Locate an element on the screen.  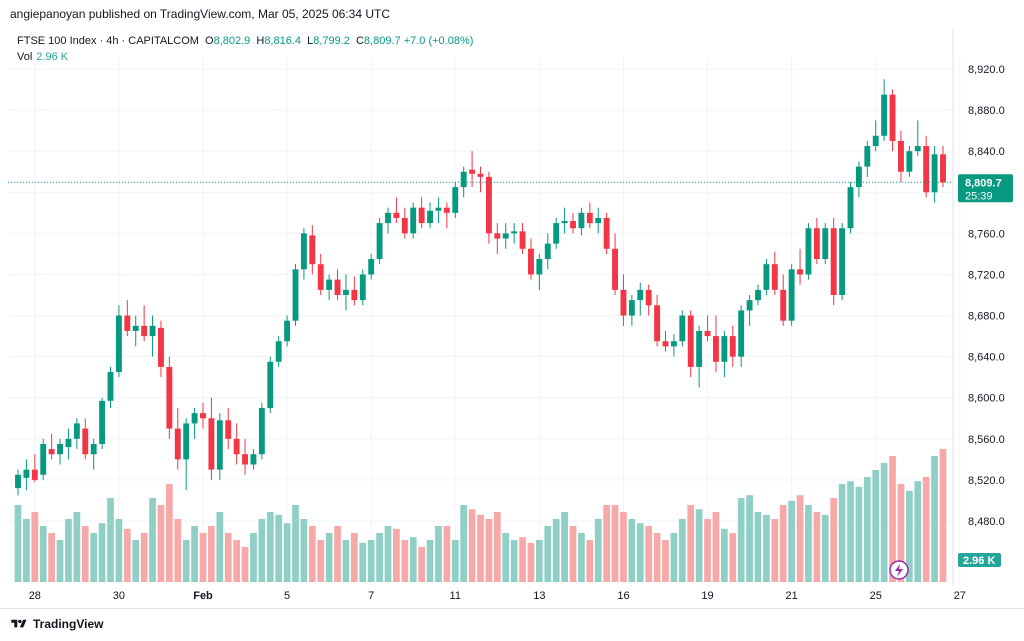
last-price-badge is located at coordinates (985, 188).